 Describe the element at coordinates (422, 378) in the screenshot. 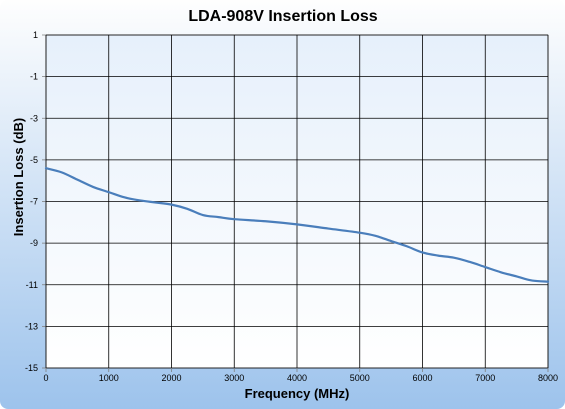

I see `x-tick-label: 6000` at that location.